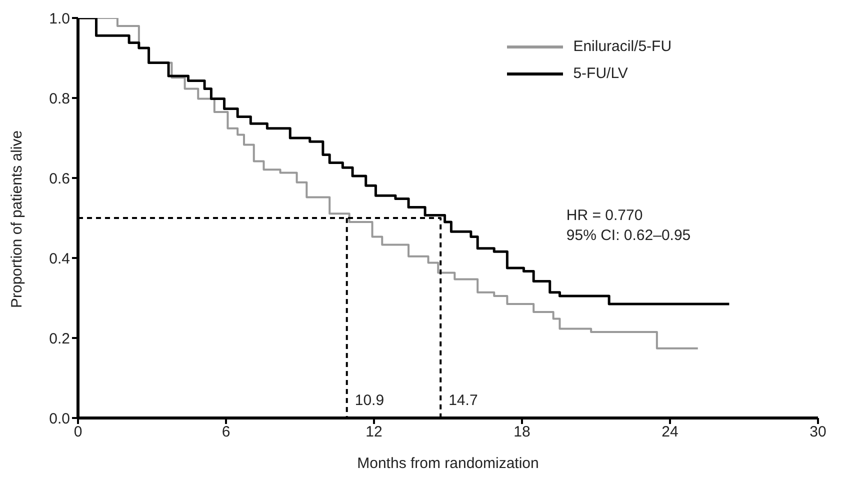 Image resolution: width=856 pixels, height=488 pixels. What do you see at coordinates (600, 73) in the screenshot?
I see `legend-label: 5-FU/LV` at bounding box center [600, 73].